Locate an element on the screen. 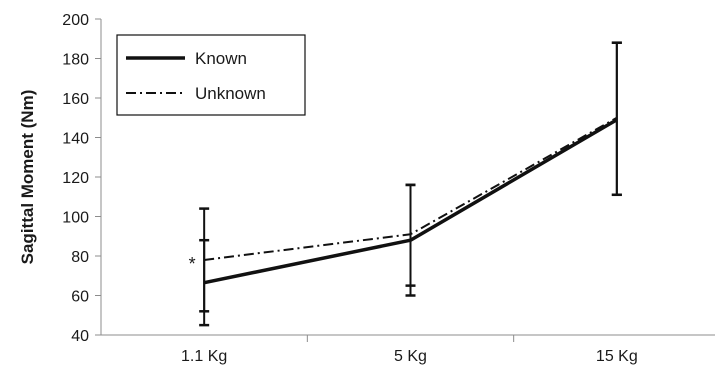 The height and width of the screenshot is (374, 715). legend: Known Unknown is located at coordinates (211, 75).